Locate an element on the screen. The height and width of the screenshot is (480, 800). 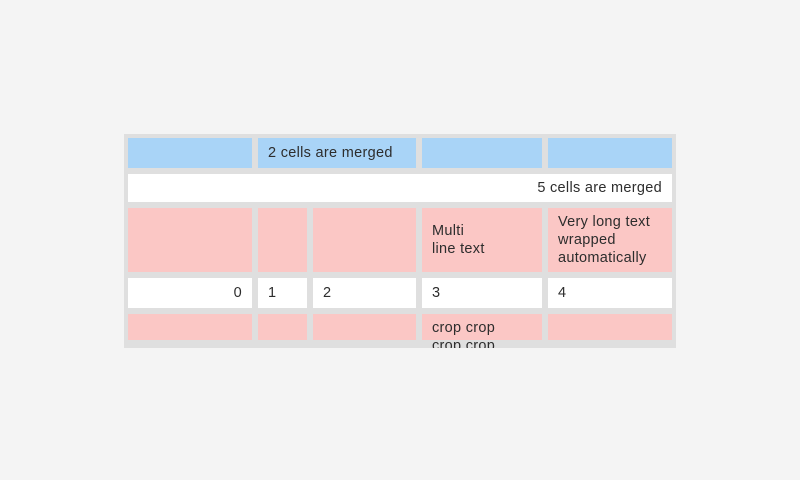
table-cell-merged-5: 5 cells are merged is located at coordinates (400, 188).